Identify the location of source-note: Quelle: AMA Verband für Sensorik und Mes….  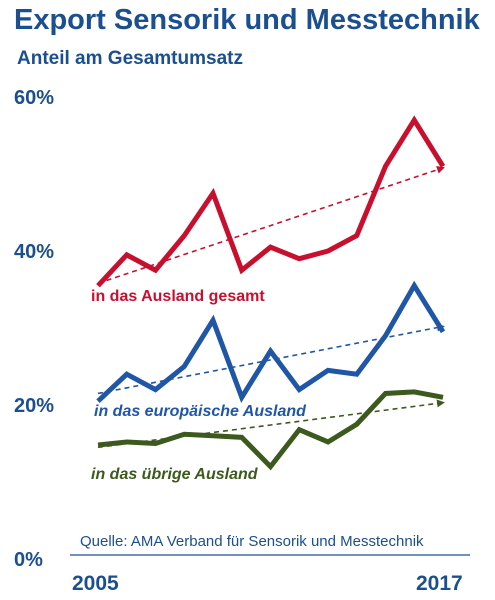
(252, 541).